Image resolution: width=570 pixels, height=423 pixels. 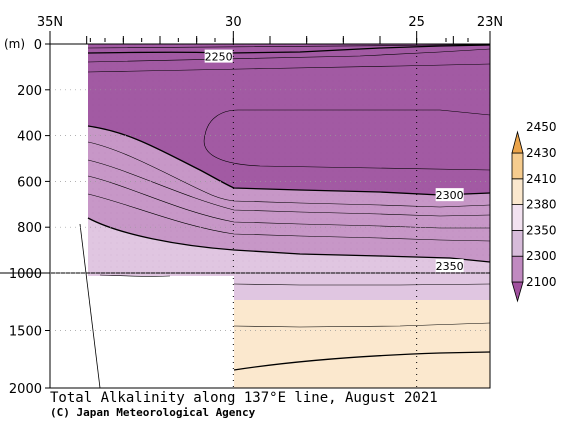 I want to click on colorbar-label: 2410, so click(x=541, y=179).